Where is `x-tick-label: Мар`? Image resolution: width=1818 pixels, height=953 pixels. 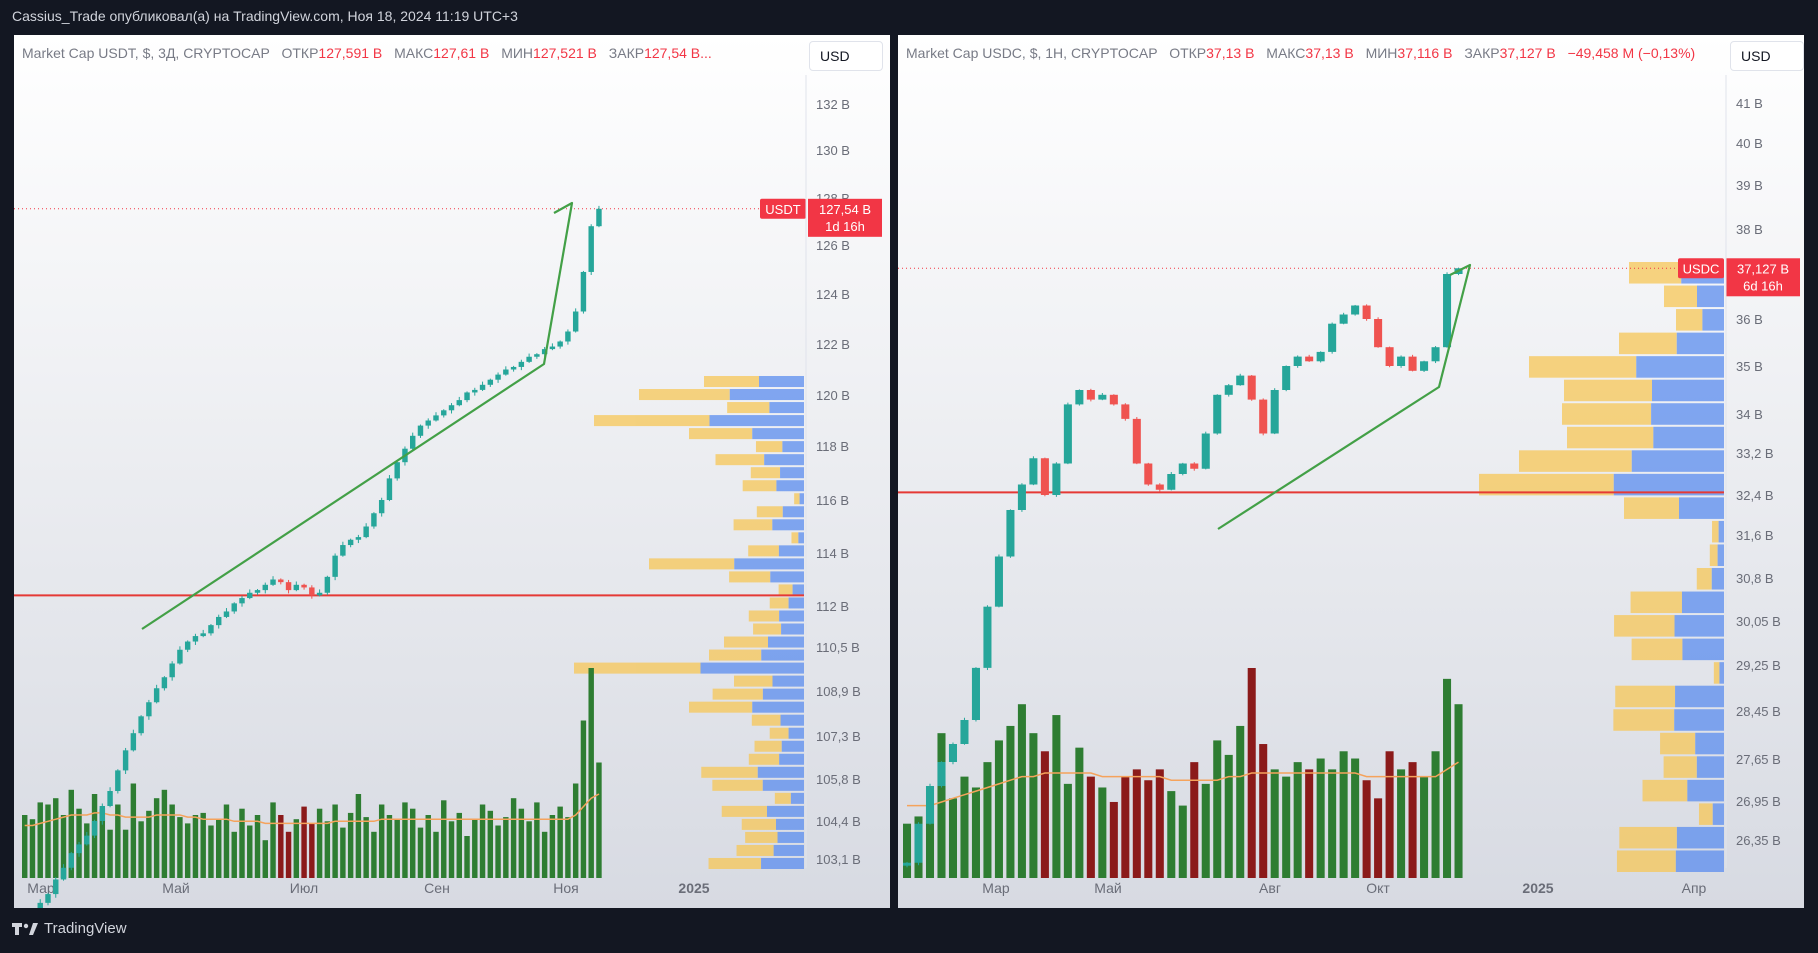 x-tick-label: Мар is located at coordinates (996, 888).